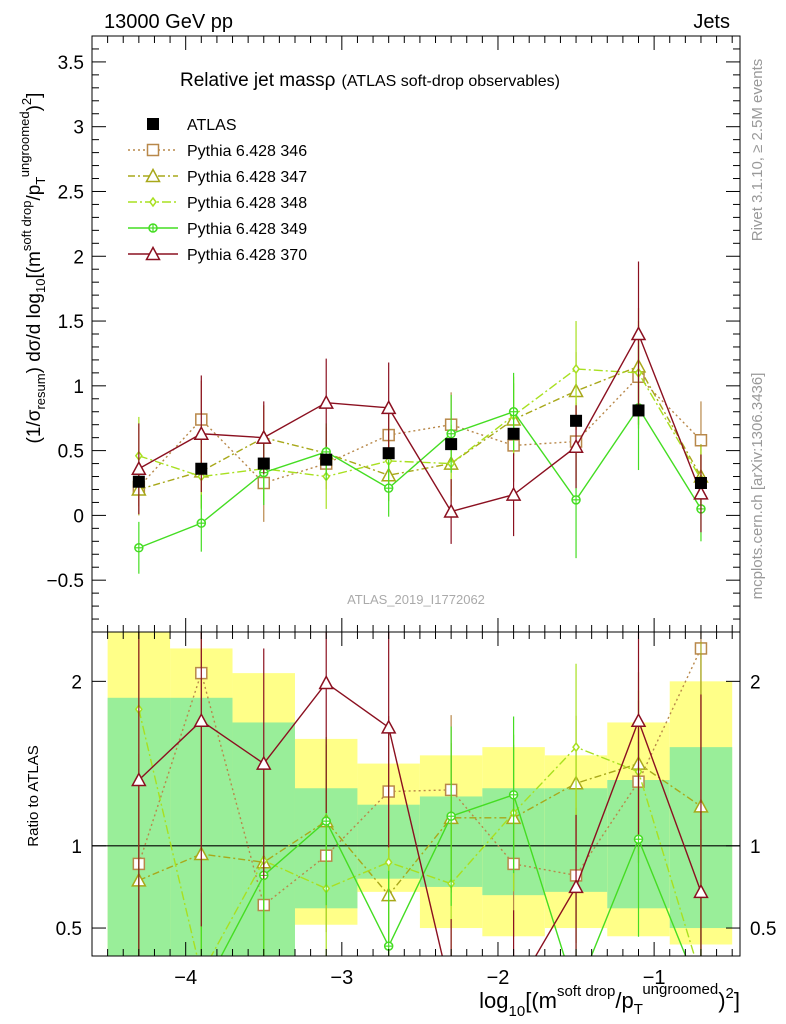 This screenshot has width=786, height=1024. I want to click on chart-title-note: (ATLAS soft-drop observables), so click(450, 81).